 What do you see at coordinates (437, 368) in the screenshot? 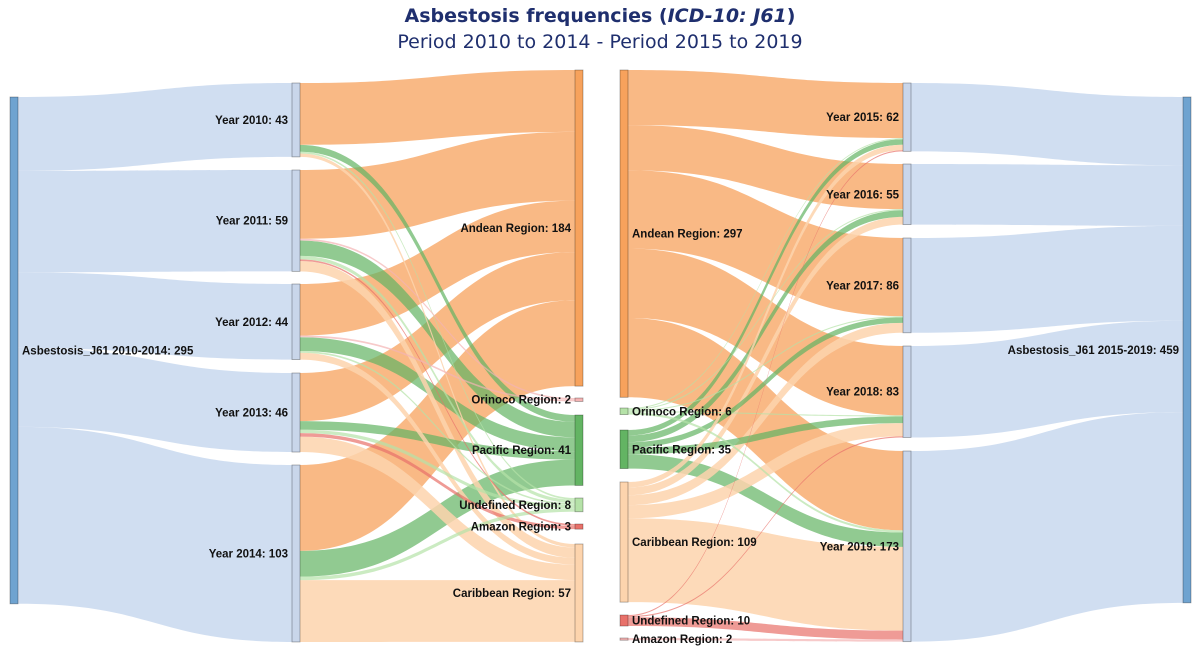
I see `link-Y2012-LO` at bounding box center [437, 368].